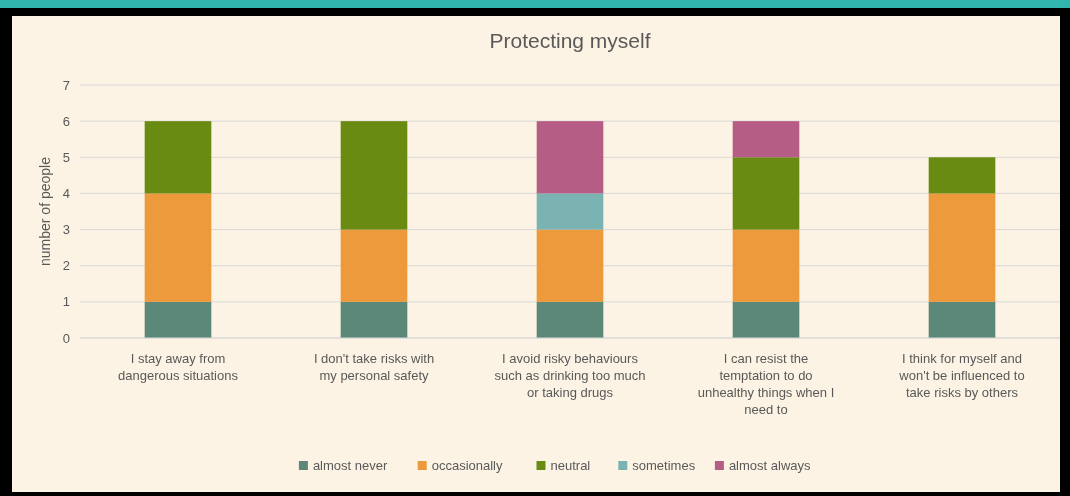  I want to click on legend-label: almost never, so click(350, 465).